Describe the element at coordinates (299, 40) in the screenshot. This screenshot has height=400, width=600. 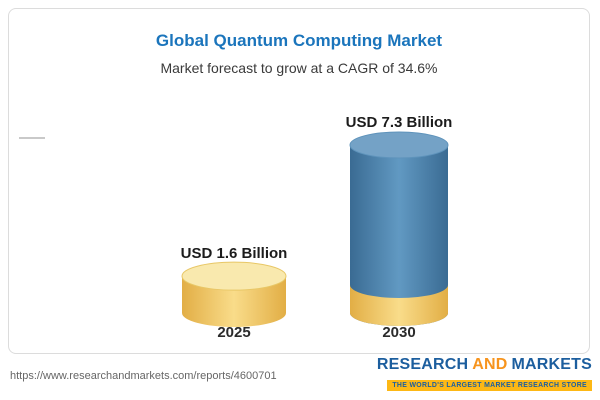
I see `chart-title: Global Quantum Computing Market` at that location.